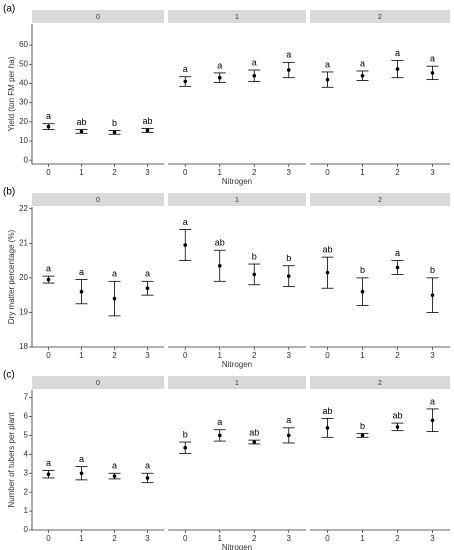 This screenshot has height=550, width=454. What do you see at coordinates (23, 44) in the screenshot?
I see `y-tick-label: 60` at bounding box center [23, 44].